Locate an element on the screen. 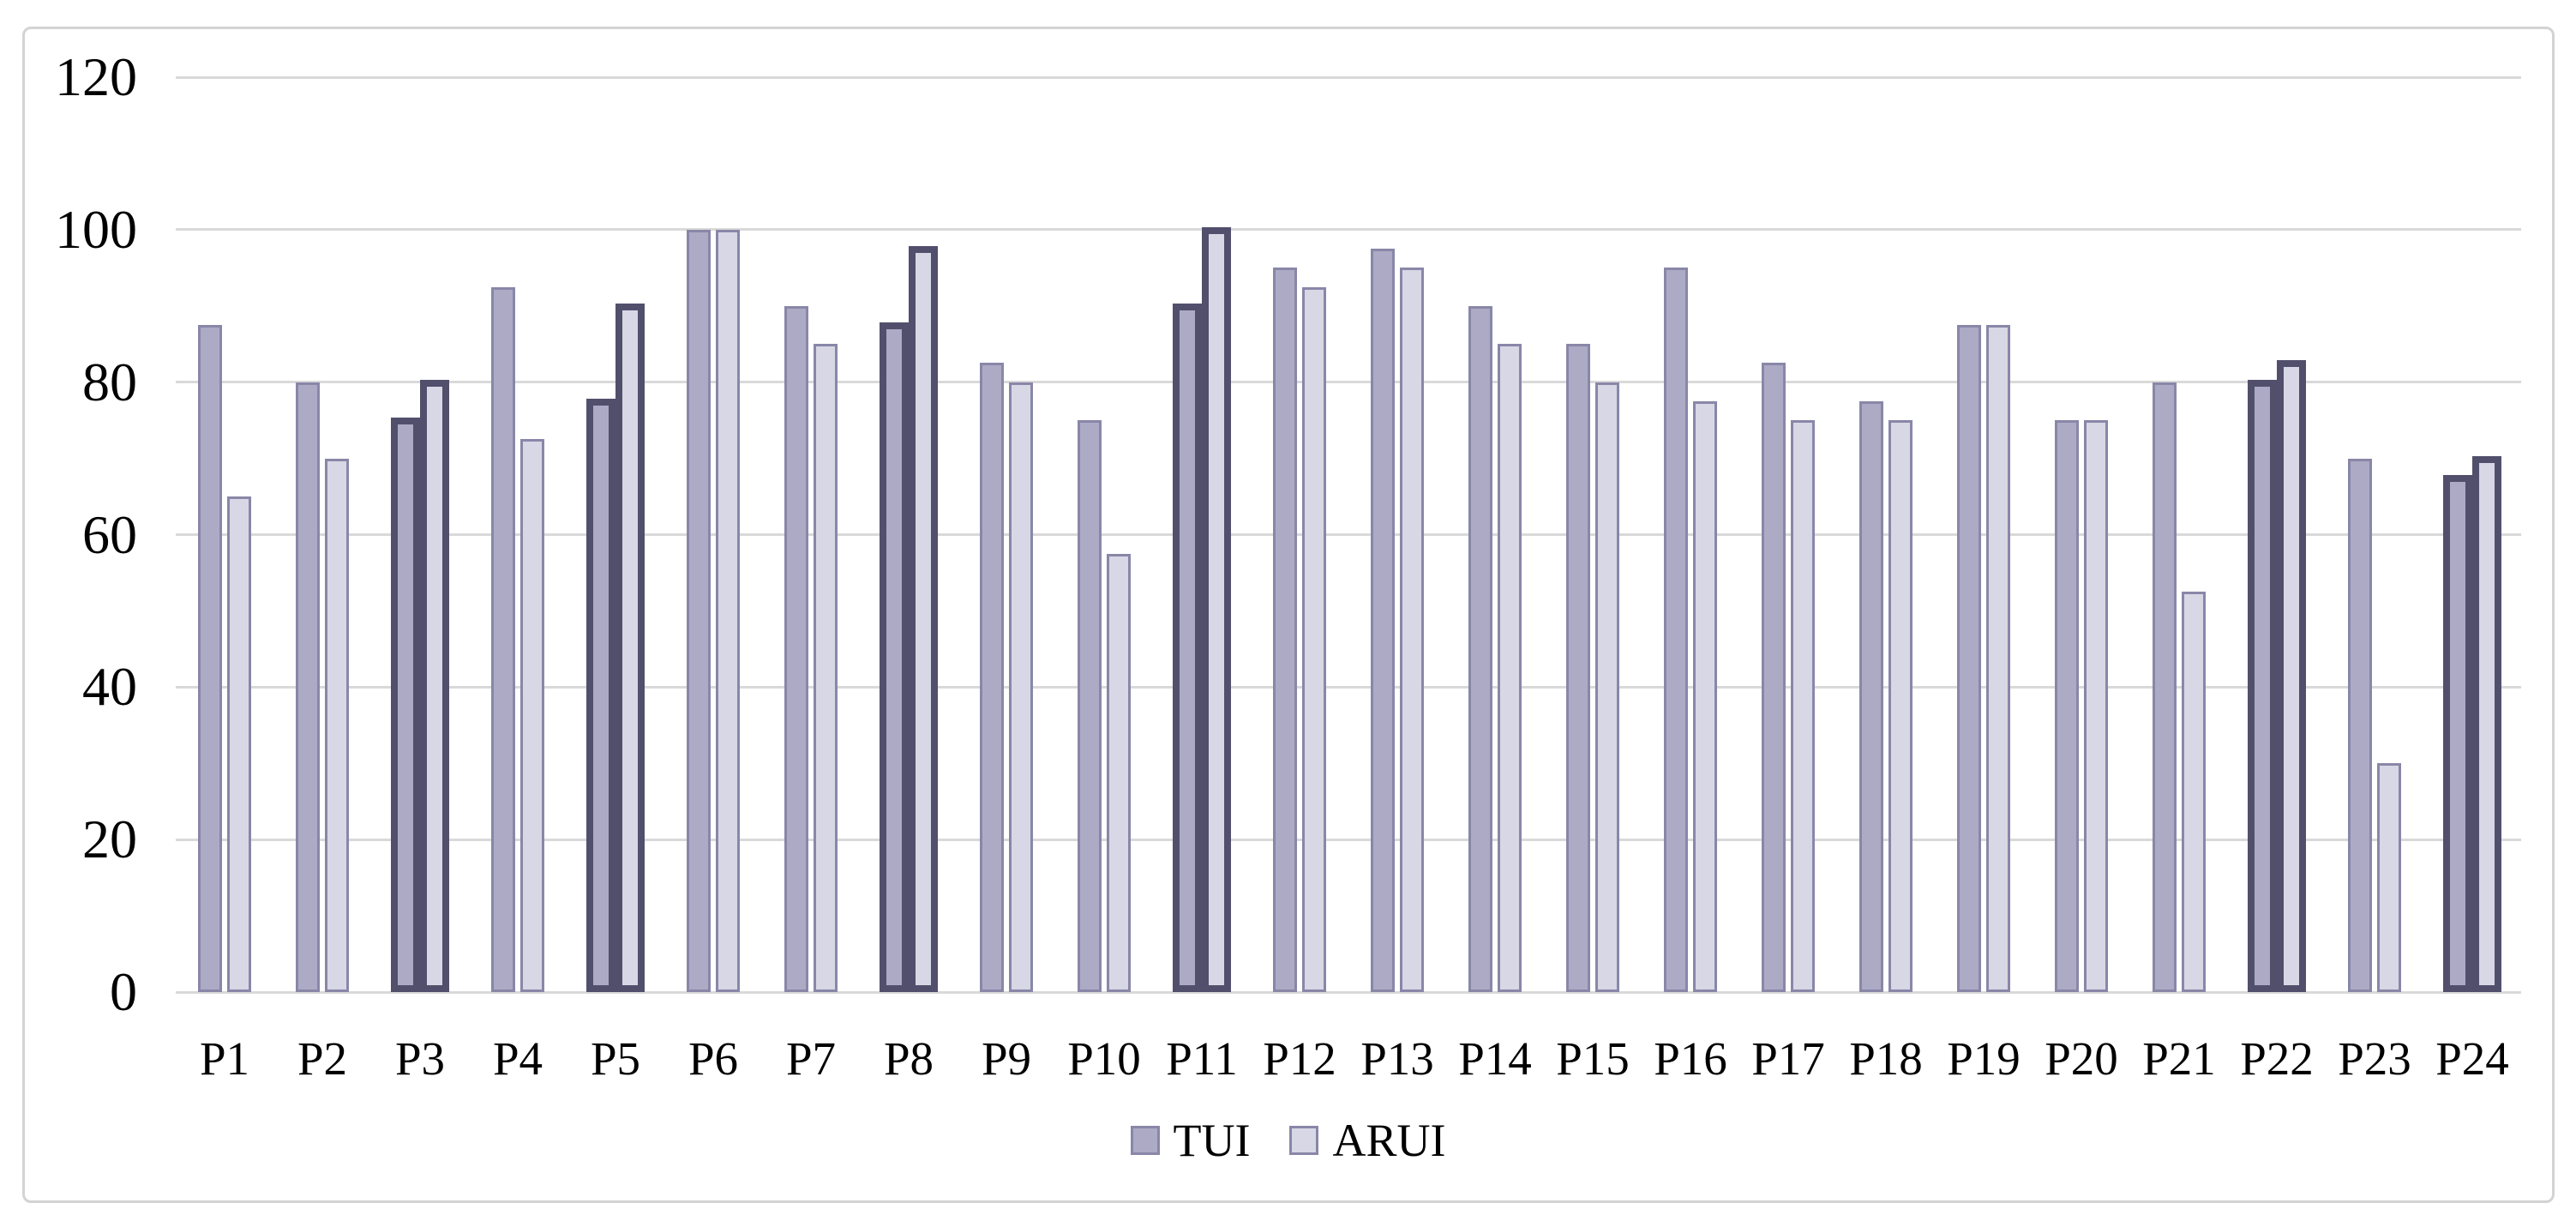 The width and height of the screenshot is (2576, 1227). bar-arui-p10 is located at coordinates (1119, 773).